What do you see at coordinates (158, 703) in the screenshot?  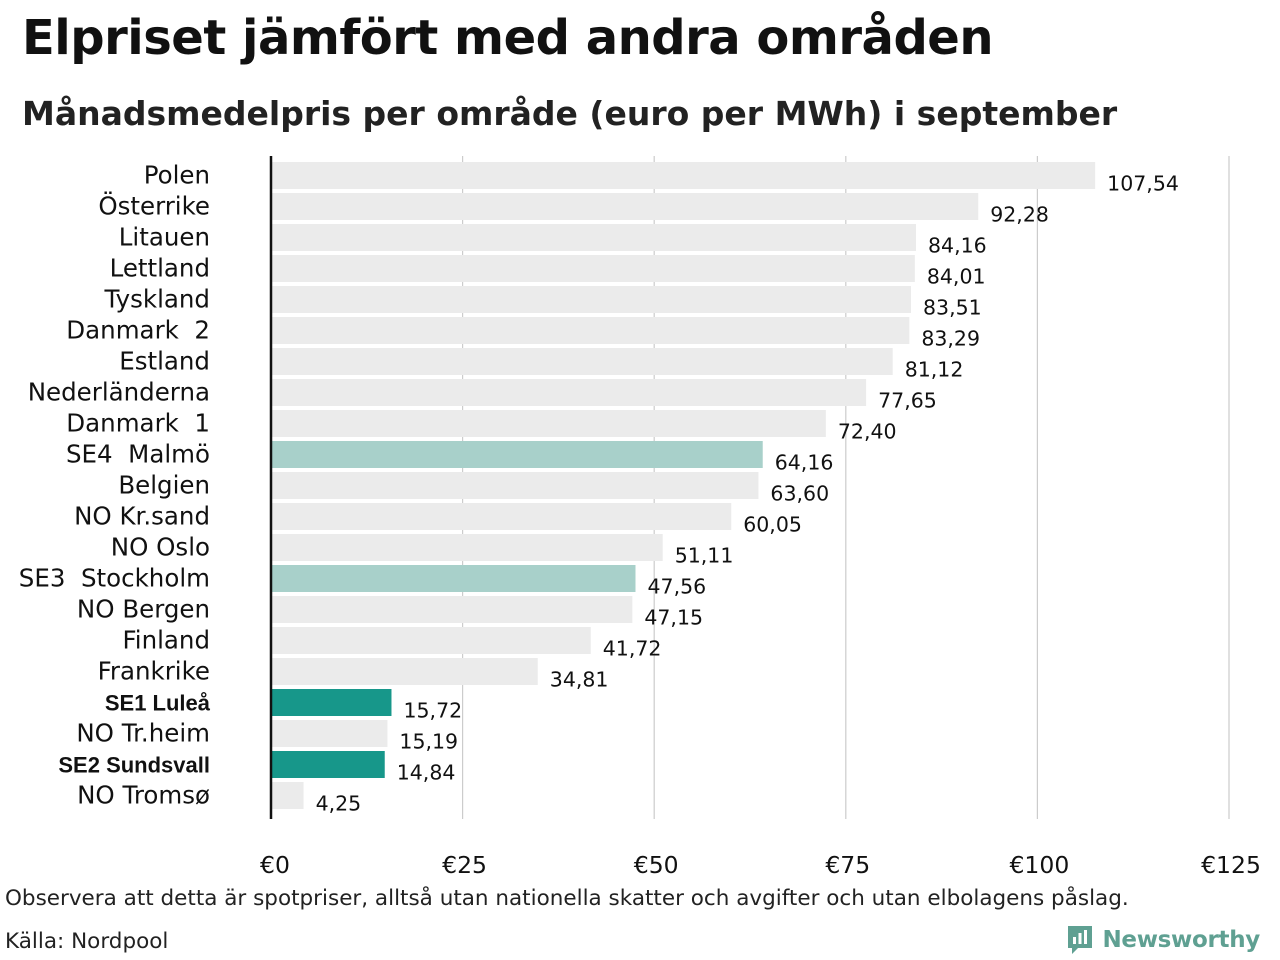 I see `category-label: SE1 Luleå` at bounding box center [158, 703].